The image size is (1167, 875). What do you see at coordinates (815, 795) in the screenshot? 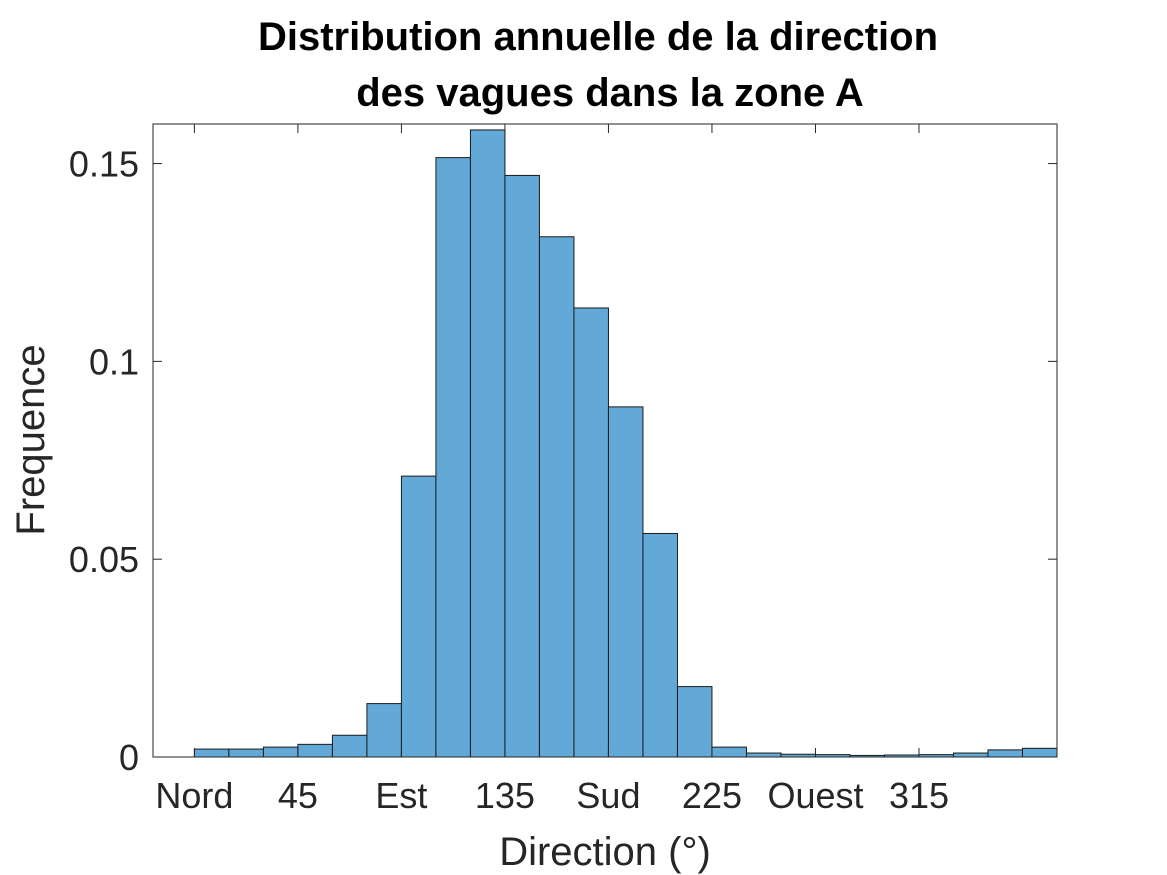
I see `x-tick-label: Ouest` at bounding box center [815, 795].